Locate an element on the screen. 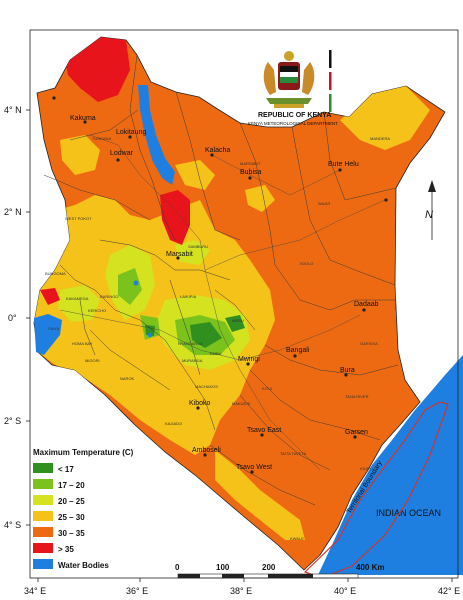 This screenshot has width=463, height=600. svg-text: WEST POKOT is located at coordinates (78, 218).